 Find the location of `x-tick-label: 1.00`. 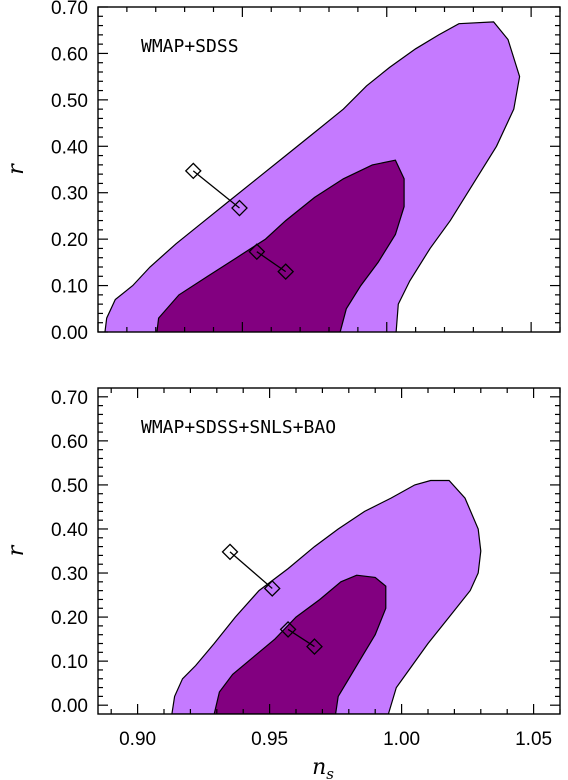

x-tick-label: 1.00 is located at coordinates (401, 739).